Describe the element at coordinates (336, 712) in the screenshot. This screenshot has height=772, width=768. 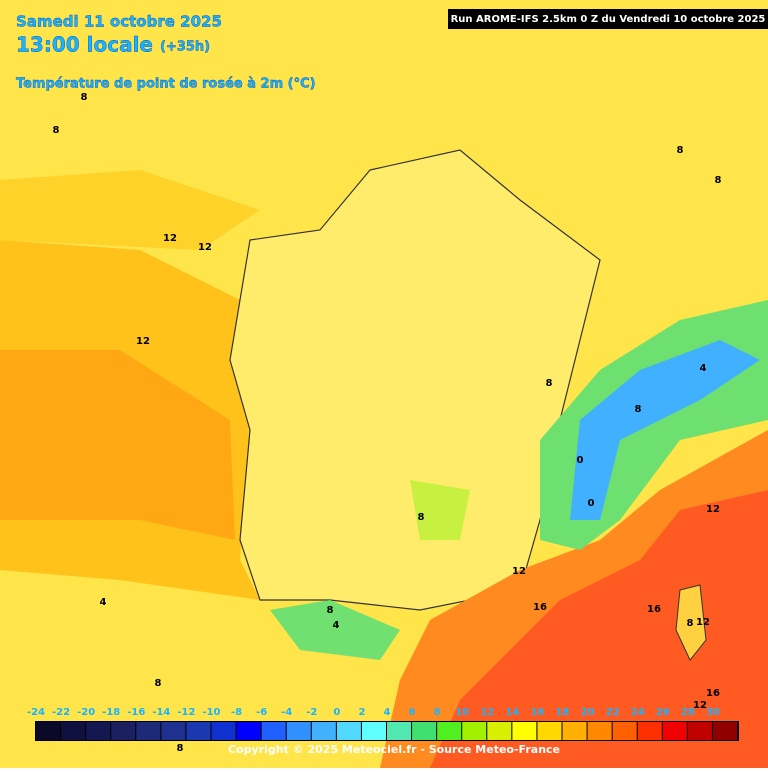
I see `colorbar-tick-label: 0` at that location.